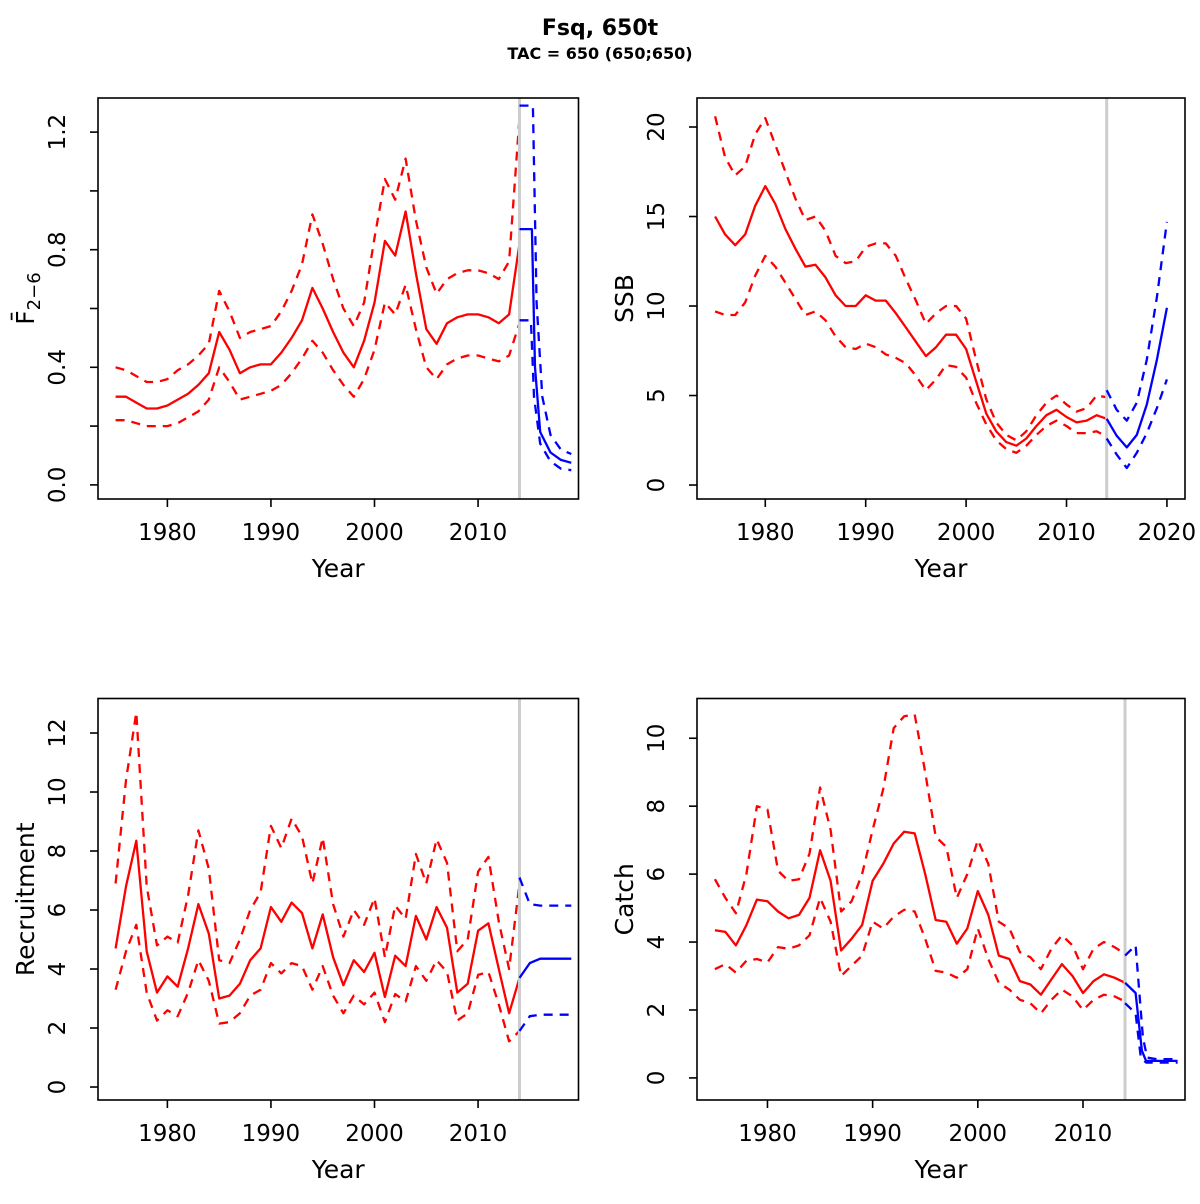 The width and height of the screenshot is (1200, 1204). What do you see at coordinates (58, 367) in the screenshot?
I see `y-tick-label: 0.4` at bounding box center [58, 367].